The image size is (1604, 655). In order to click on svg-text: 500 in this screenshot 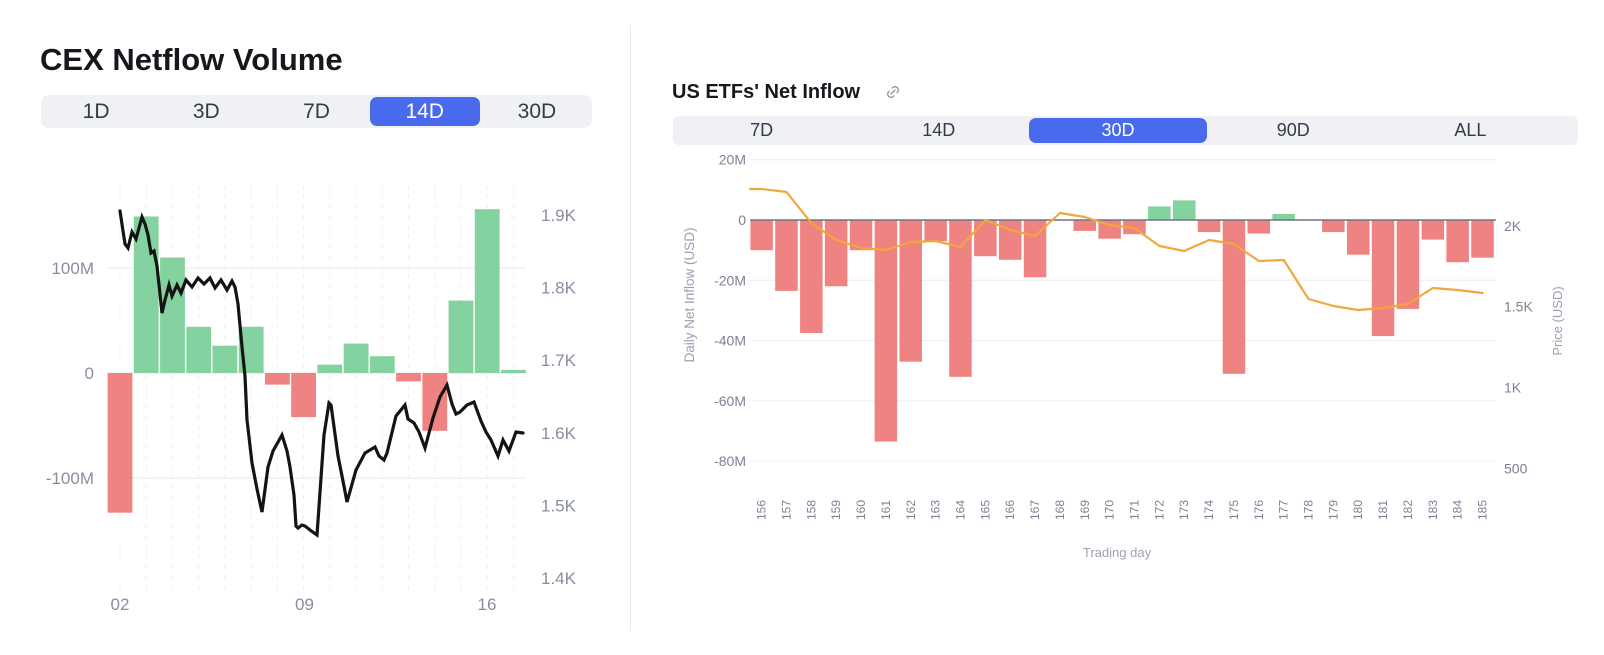, I will do `click(1516, 469)`.